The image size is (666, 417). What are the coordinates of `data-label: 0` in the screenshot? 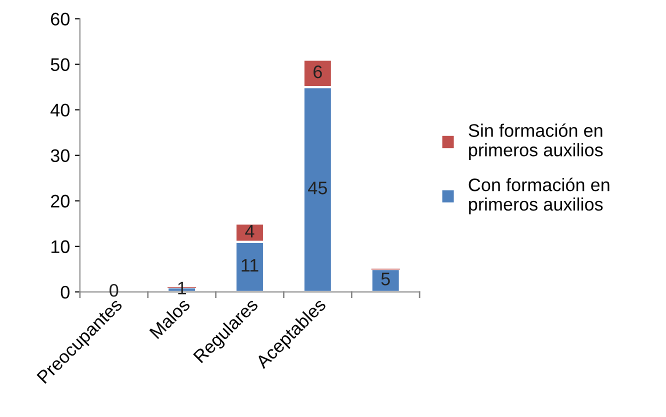 It's located at (114, 290).